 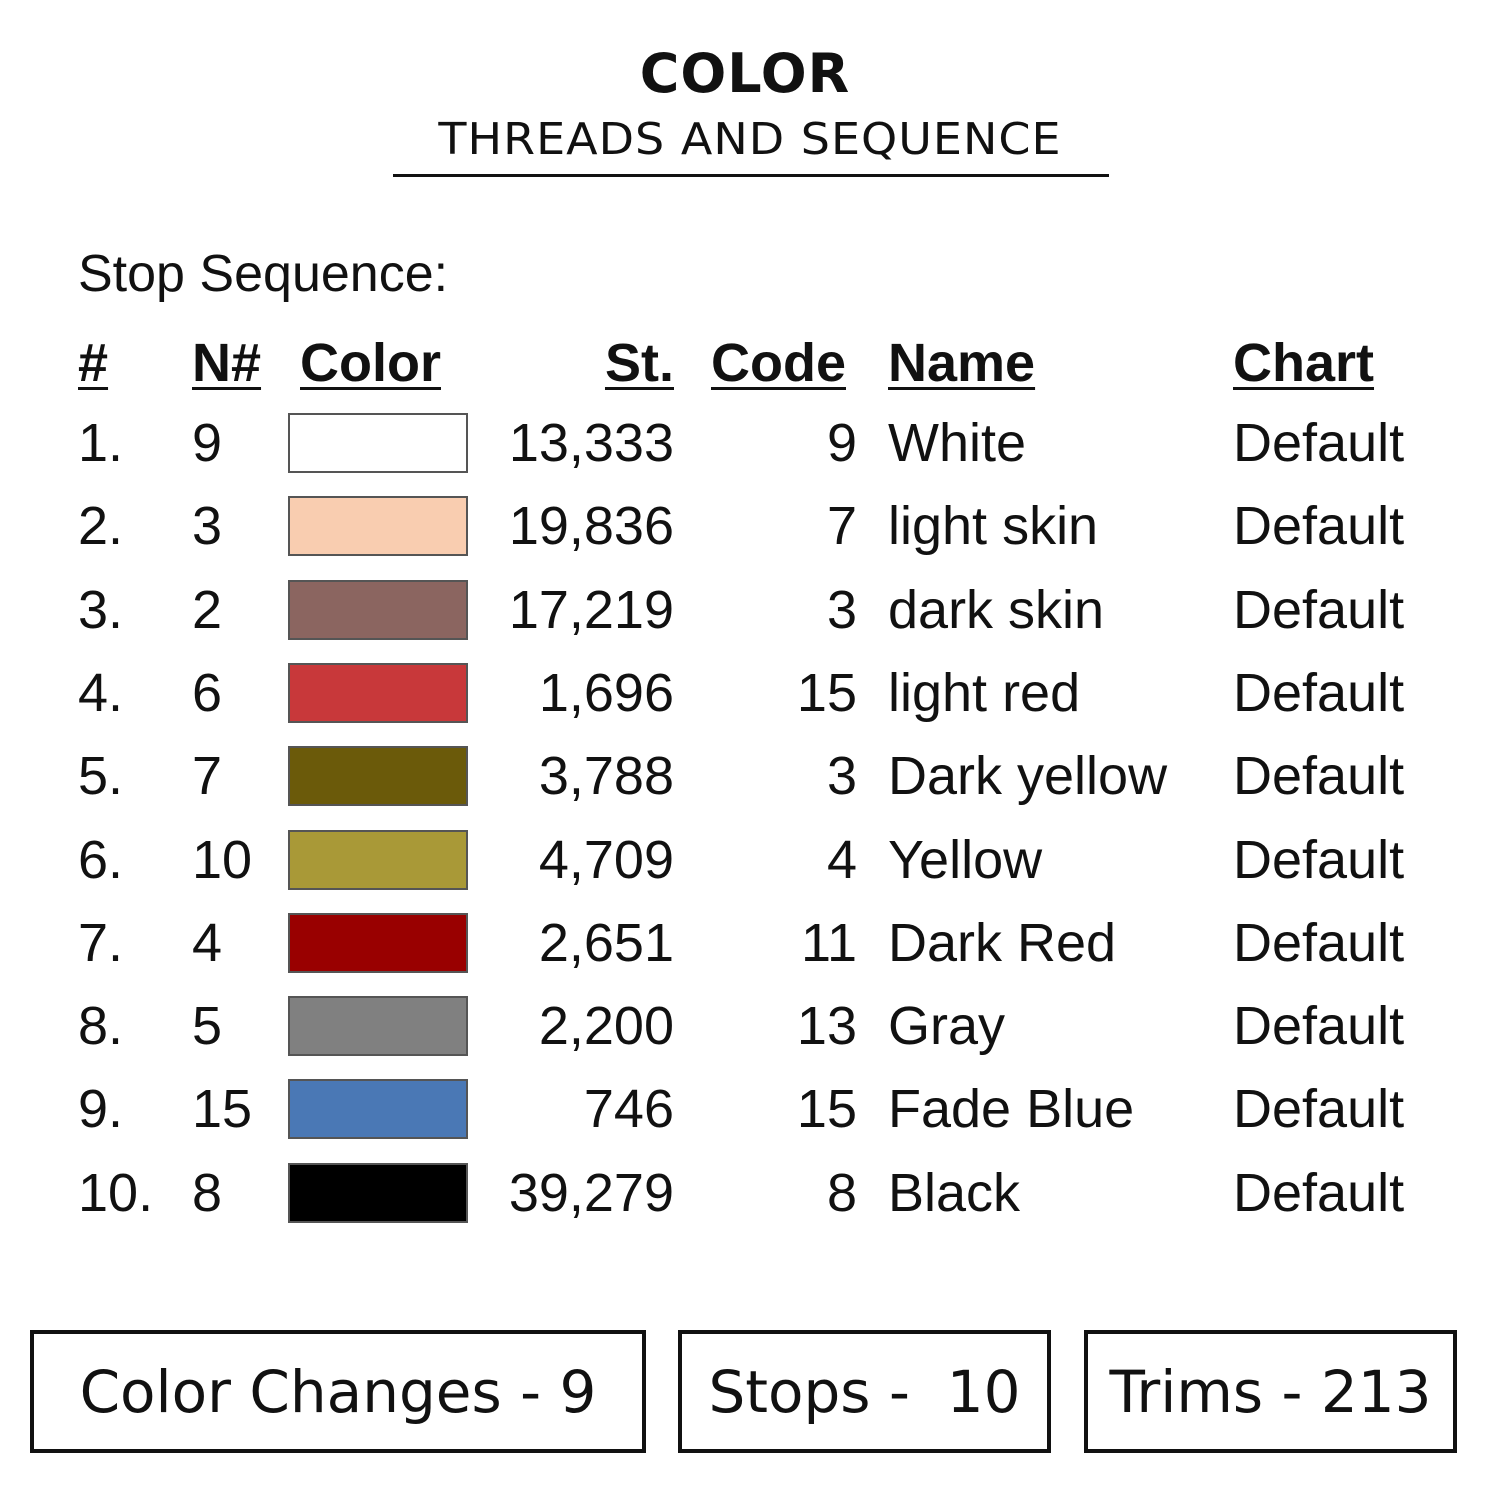 What do you see at coordinates (222, 1109) in the screenshot?
I see `needle-number: 15` at bounding box center [222, 1109].